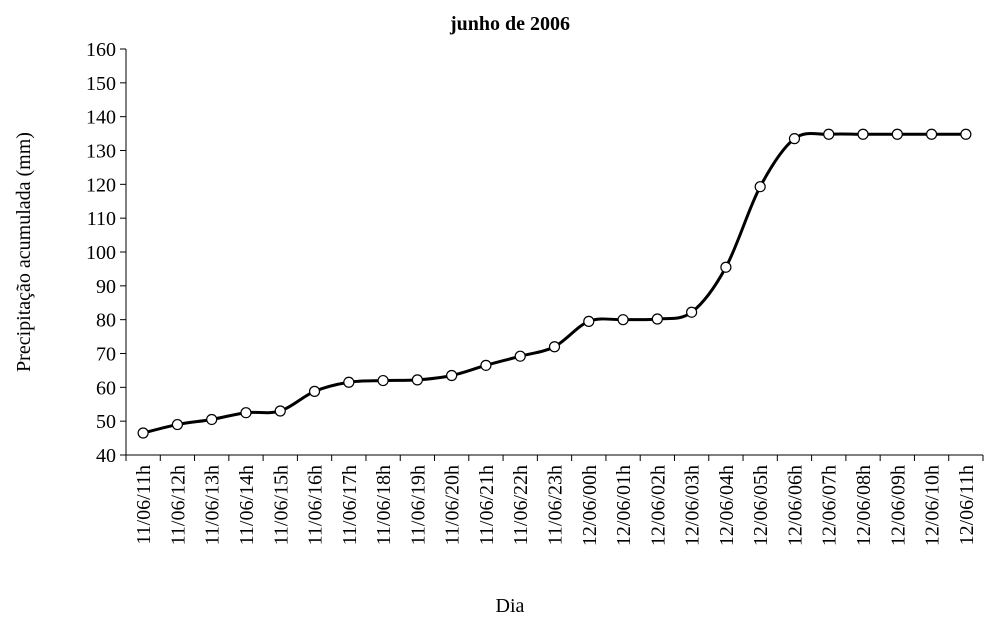 The height and width of the screenshot is (626, 984). Describe the element at coordinates (213, 505) in the screenshot. I see `x-tick-label: 11/06/13h` at that location.